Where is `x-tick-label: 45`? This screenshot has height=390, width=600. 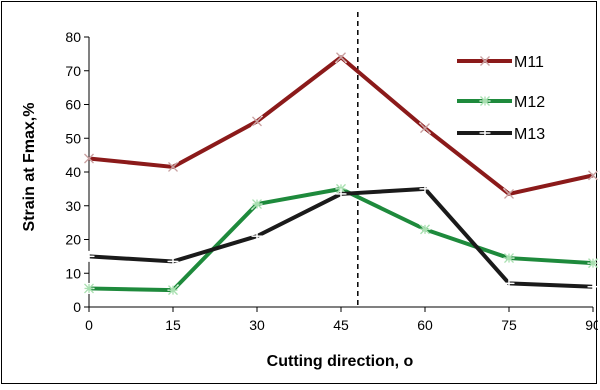
x-tick-label: 45 is located at coordinates (341, 325).